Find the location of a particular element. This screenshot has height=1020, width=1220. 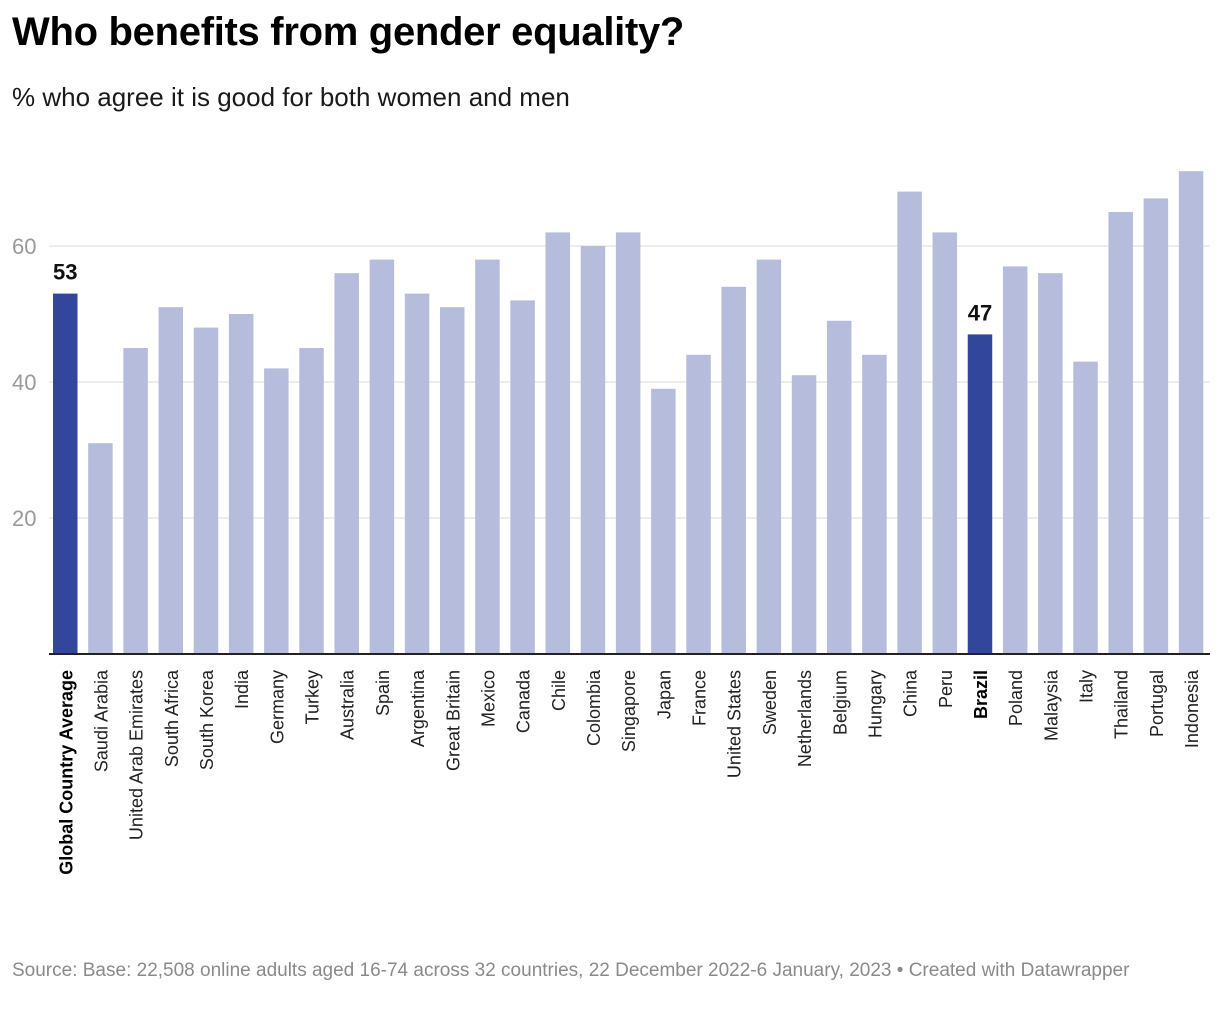

data-label: 53 is located at coordinates (65, 272).